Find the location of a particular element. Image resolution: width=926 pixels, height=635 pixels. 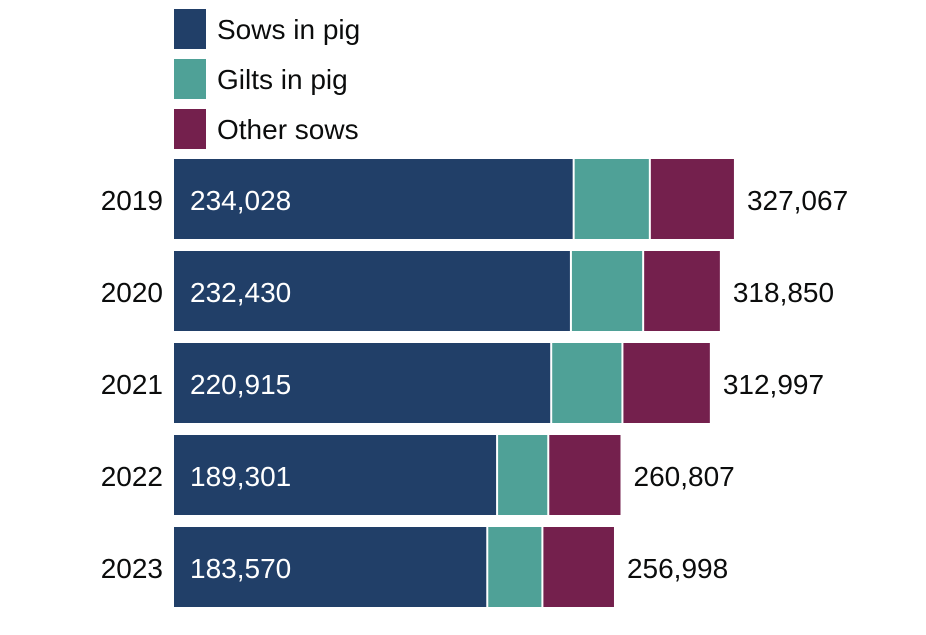

sows-value-label: 220,915 is located at coordinates (240, 384).